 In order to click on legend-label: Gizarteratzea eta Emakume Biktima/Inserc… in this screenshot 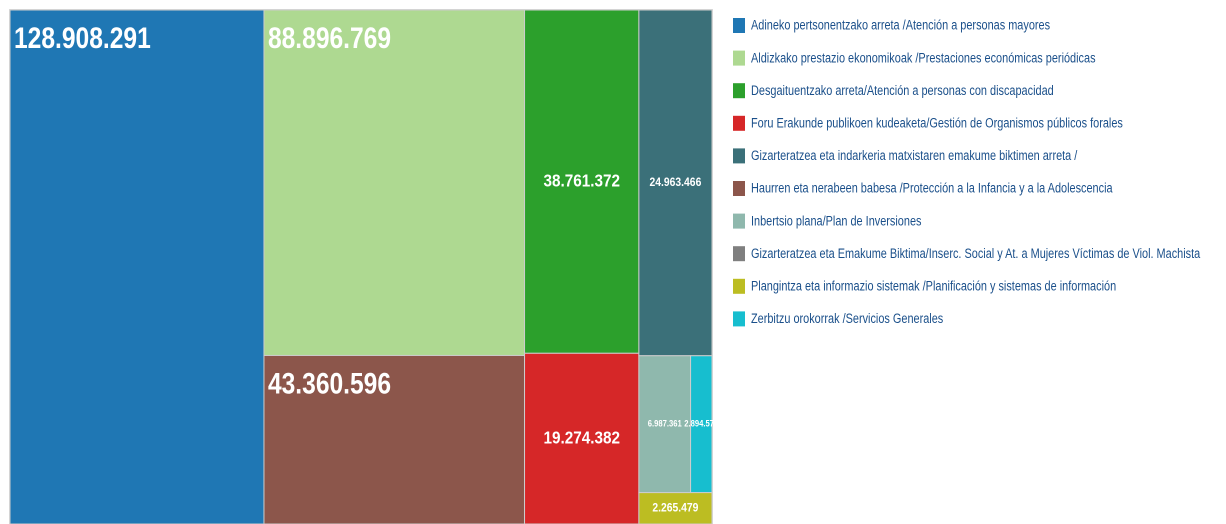, I will do `click(975, 254)`.